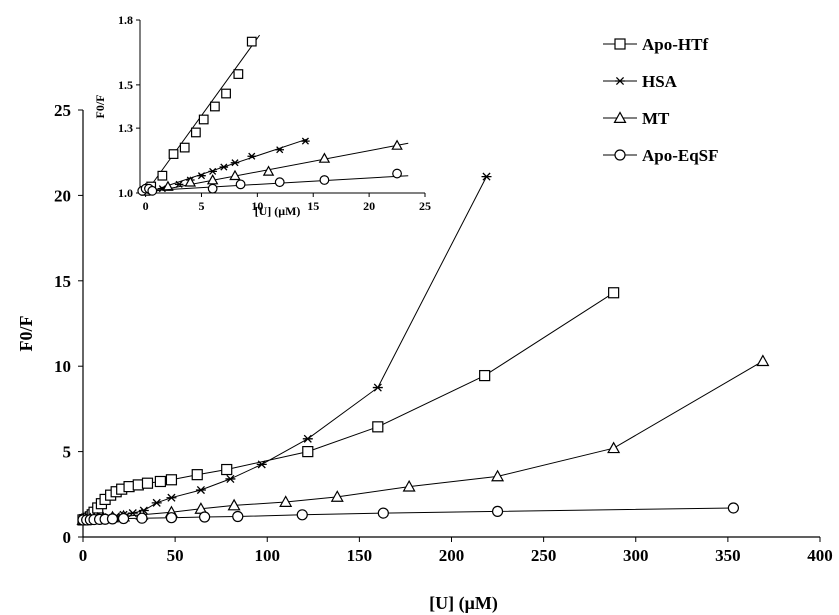 The height and width of the screenshot is (615, 839). I want to click on y-tick-label: 10, so click(62, 366).